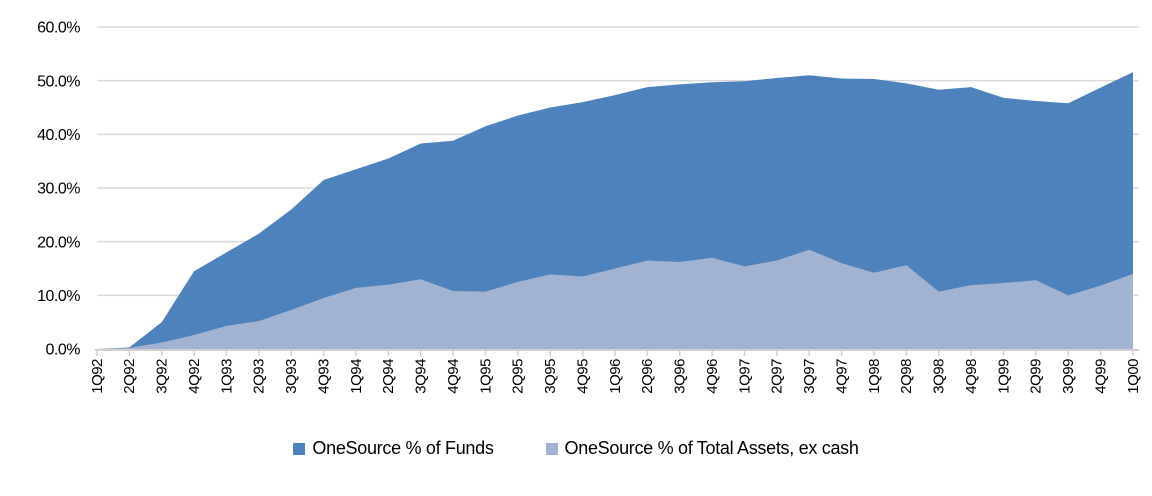 The image size is (1152, 496). Describe the element at coordinates (906, 376) in the screenshot. I see `x-axis-label: 2Q98` at that location.